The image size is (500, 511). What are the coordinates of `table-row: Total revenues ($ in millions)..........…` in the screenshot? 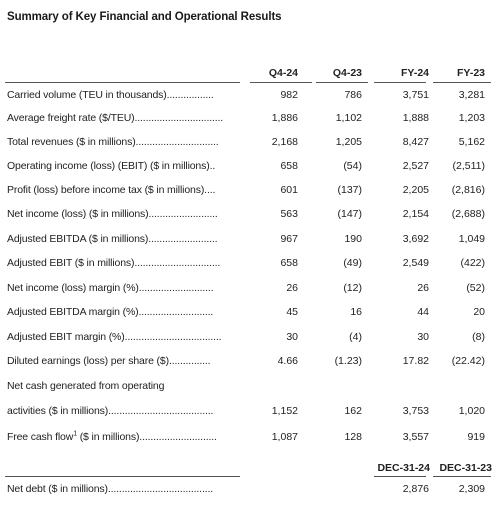 It's located at (250, 147).